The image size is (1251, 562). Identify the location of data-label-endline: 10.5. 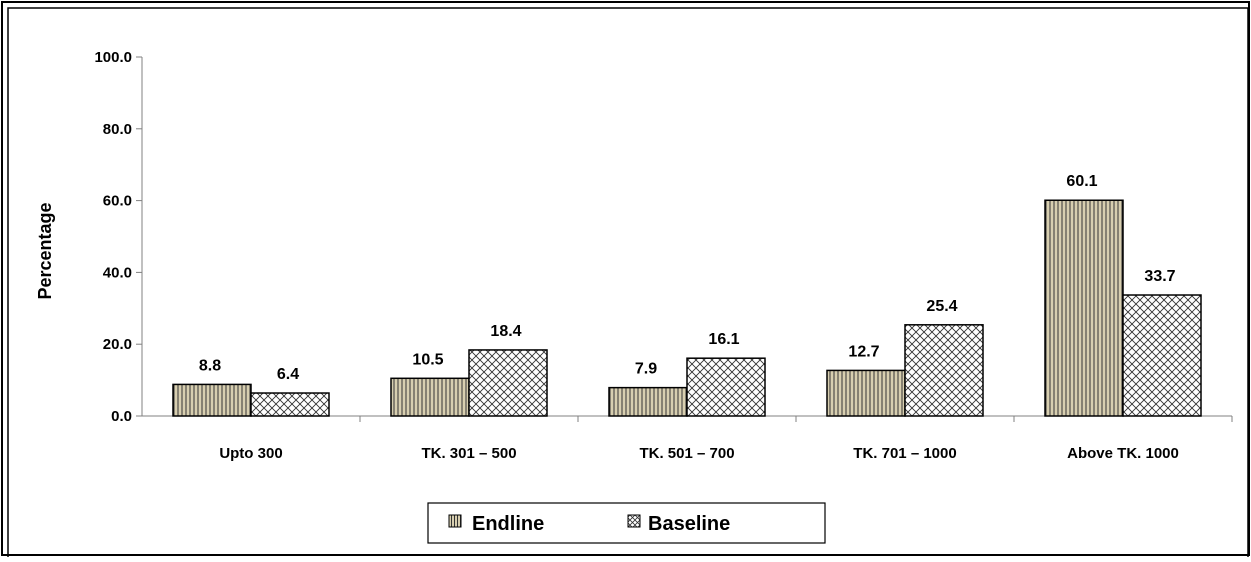
(427, 359).